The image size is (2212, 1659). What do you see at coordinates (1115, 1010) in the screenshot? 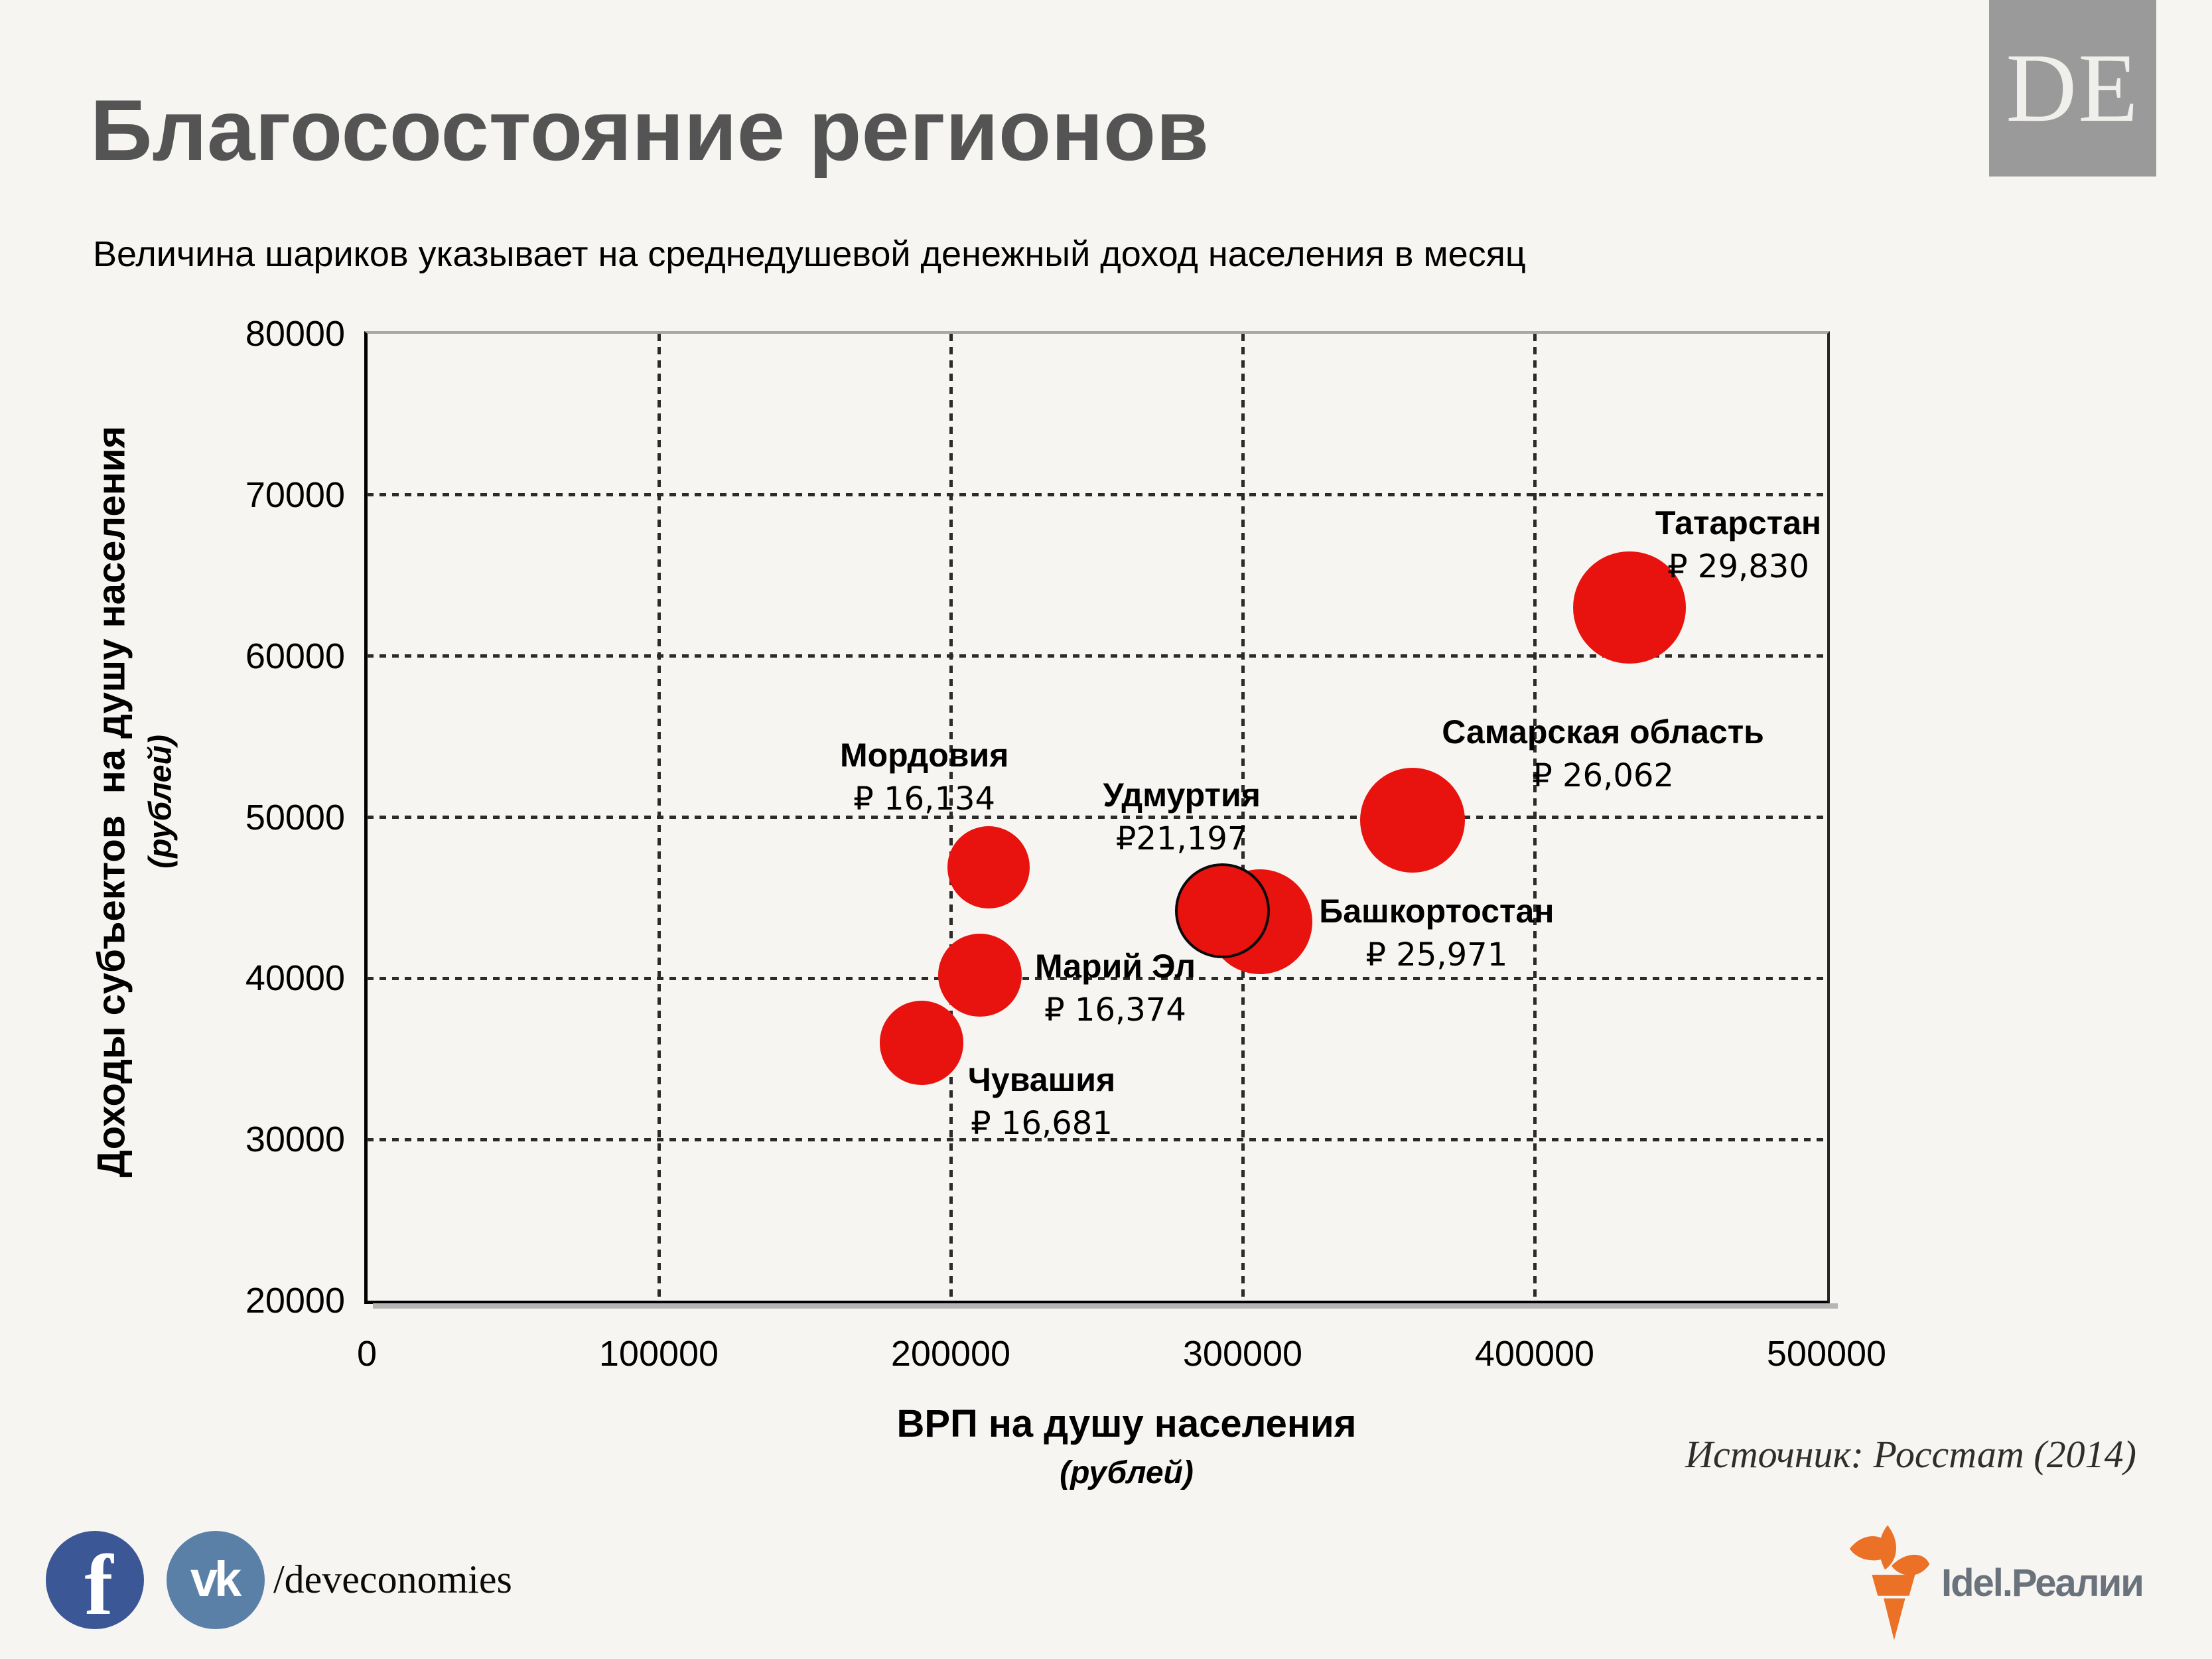
I see `region-income: ₽ 16,374` at bounding box center [1115, 1010].